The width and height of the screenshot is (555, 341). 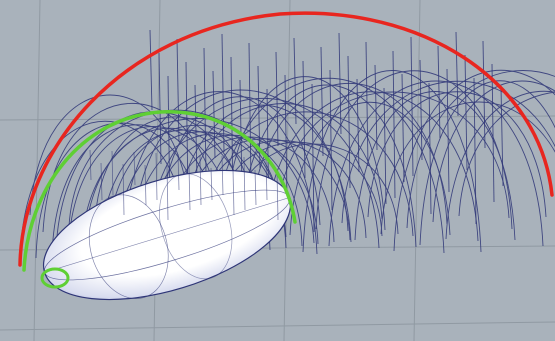 I want to click on origin-marker, so click(x=55, y=278).